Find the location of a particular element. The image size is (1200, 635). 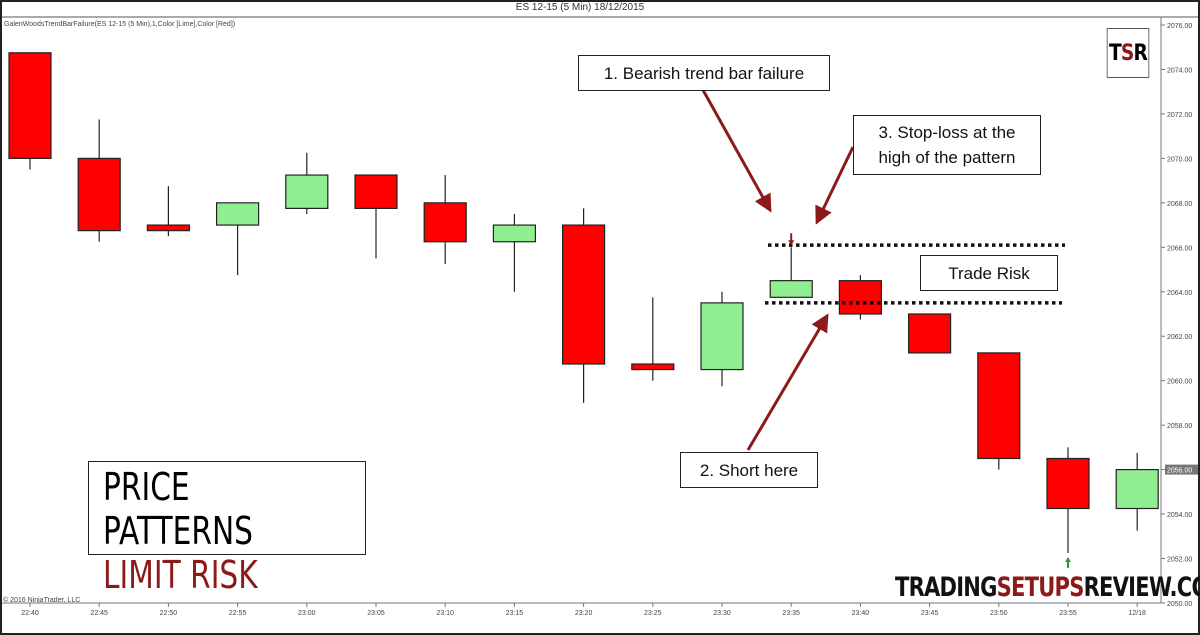

x-tick-label: 23:20 is located at coordinates (584, 613).